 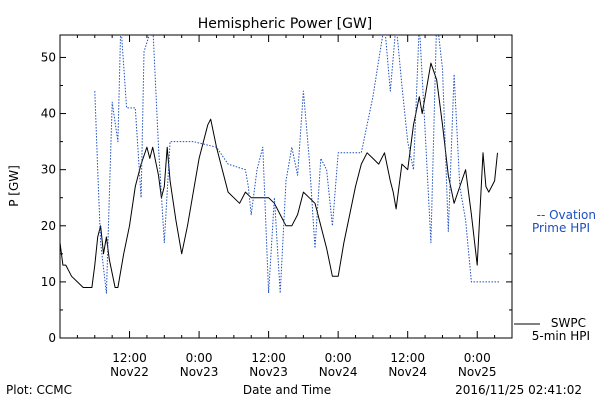 What do you see at coordinates (338, 358) in the screenshot?
I see `x-tick-time-3: 0:00` at bounding box center [338, 358].